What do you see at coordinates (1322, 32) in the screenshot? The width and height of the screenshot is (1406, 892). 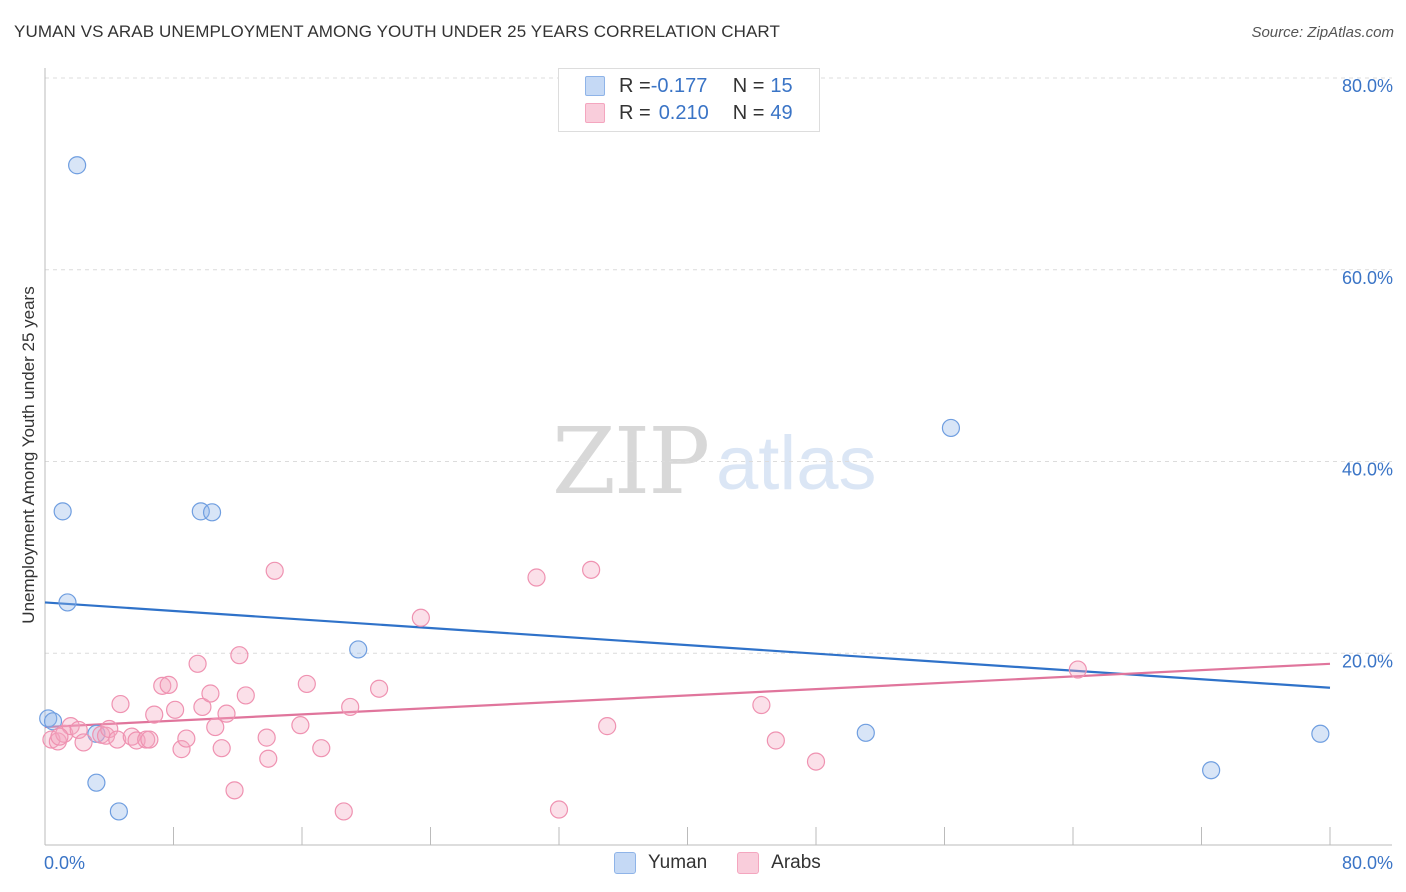 I see `source-label: Source: ZipAtlas.com` at bounding box center [1322, 32].